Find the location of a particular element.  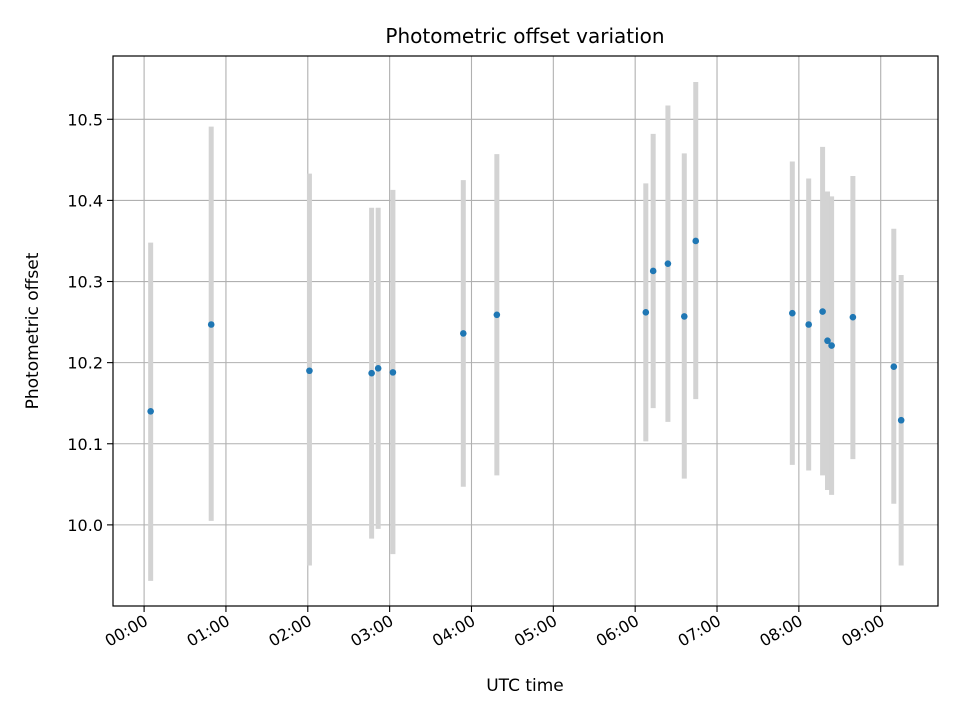

y-tick-label: 10.3 is located at coordinates (85, 282).